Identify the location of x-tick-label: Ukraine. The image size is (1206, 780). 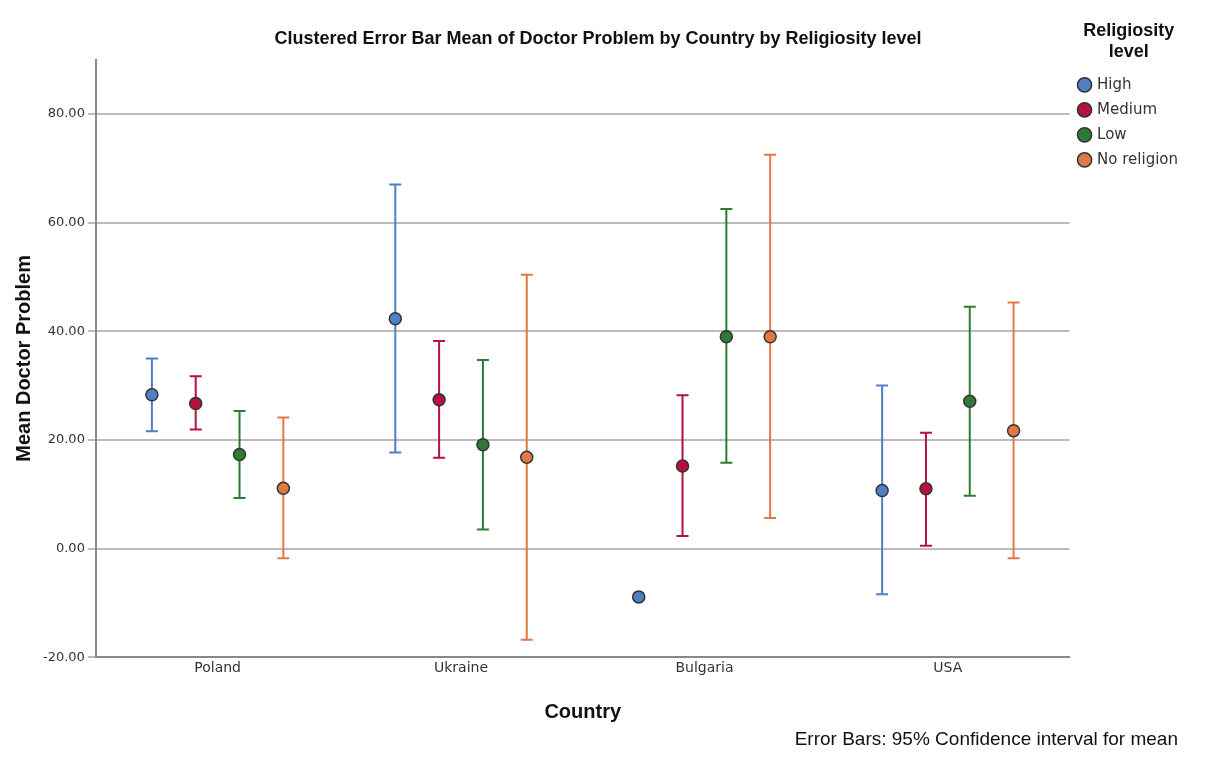
(461, 667).